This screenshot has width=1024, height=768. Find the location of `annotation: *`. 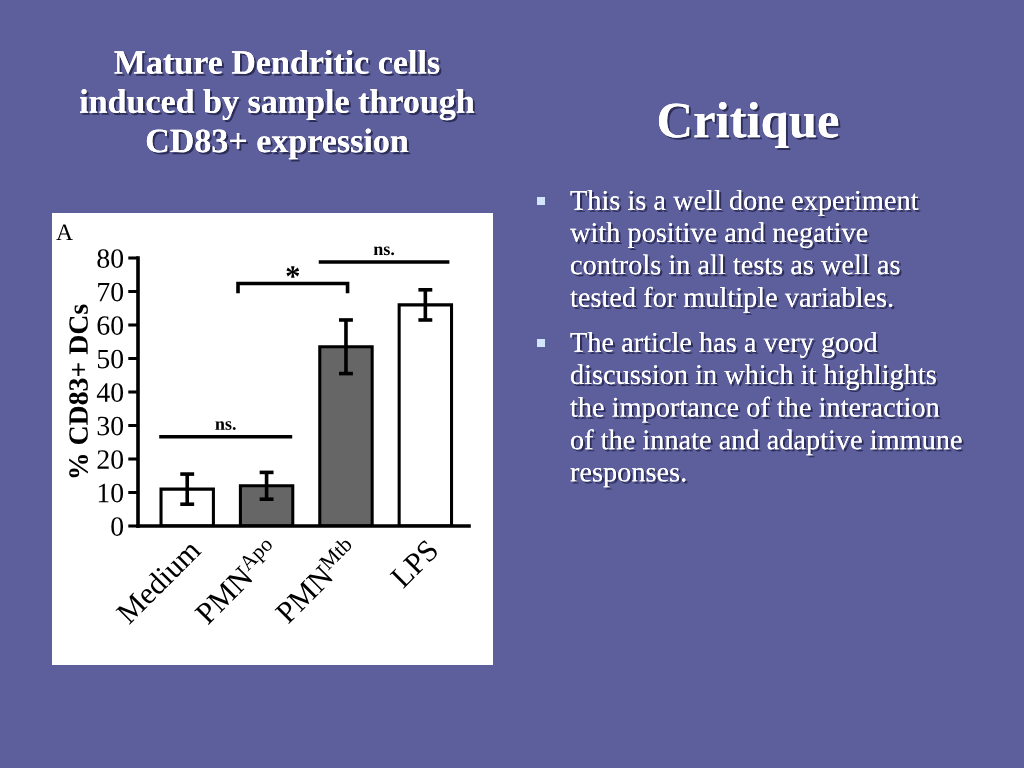

annotation: * is located at coordinates (293, 272).